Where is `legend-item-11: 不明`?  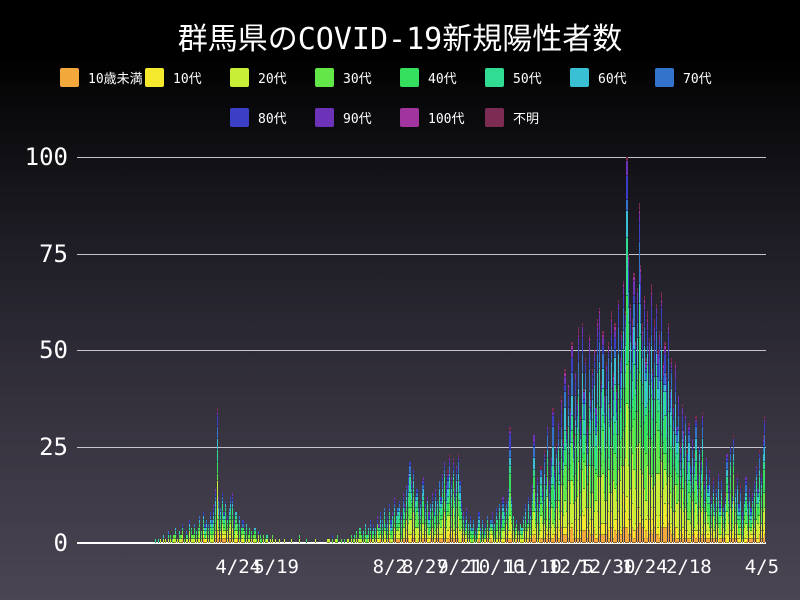
legend-item-11: 不明 is located at coordinates (527, 117).